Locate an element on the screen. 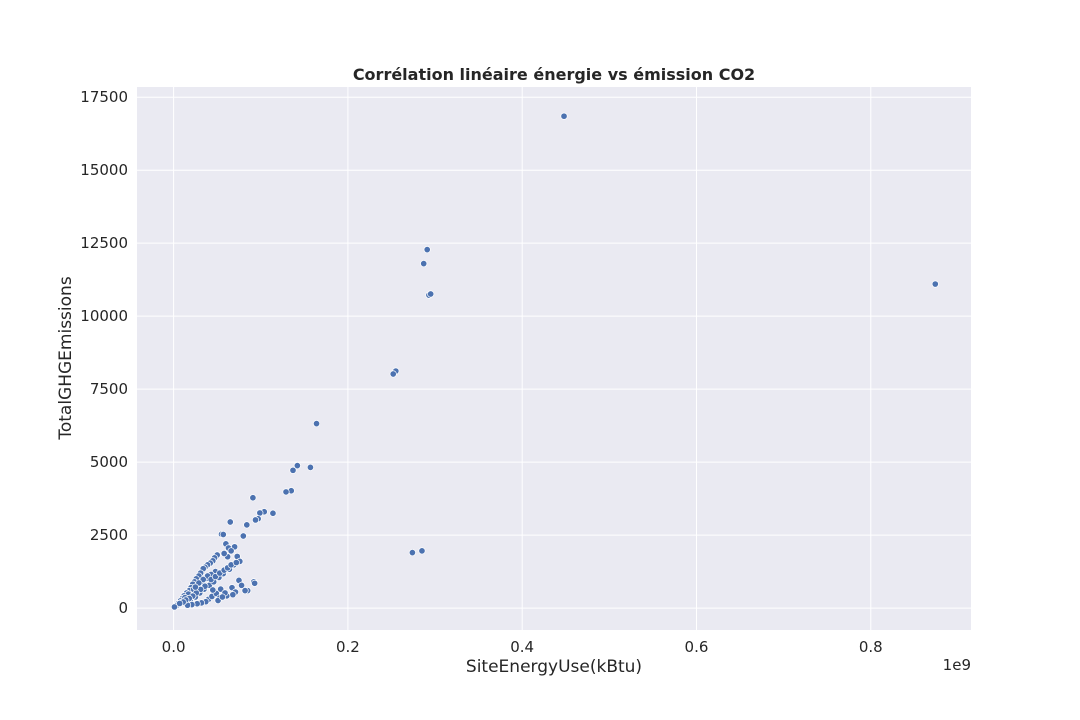 This screenshot has height=720, width=1080. y-tick-label: 7500 is located at coordinates (109, 389).